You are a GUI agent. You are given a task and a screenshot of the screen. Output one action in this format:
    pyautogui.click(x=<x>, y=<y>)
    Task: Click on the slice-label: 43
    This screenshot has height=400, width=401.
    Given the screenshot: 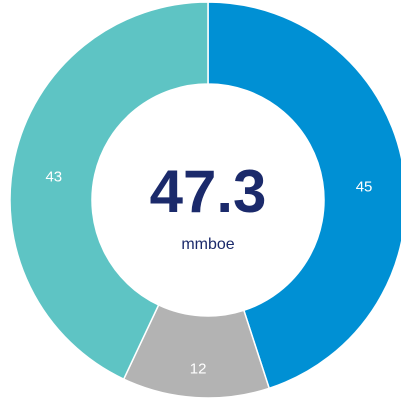 What is the action you would take?
    pyautogui.click(x=53, y=177)
    